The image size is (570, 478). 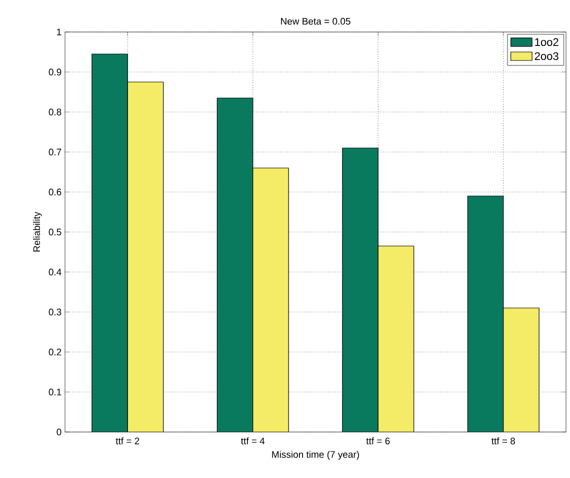 I want to click on y-tick-label: 0.2, so click(x=55, y=352).